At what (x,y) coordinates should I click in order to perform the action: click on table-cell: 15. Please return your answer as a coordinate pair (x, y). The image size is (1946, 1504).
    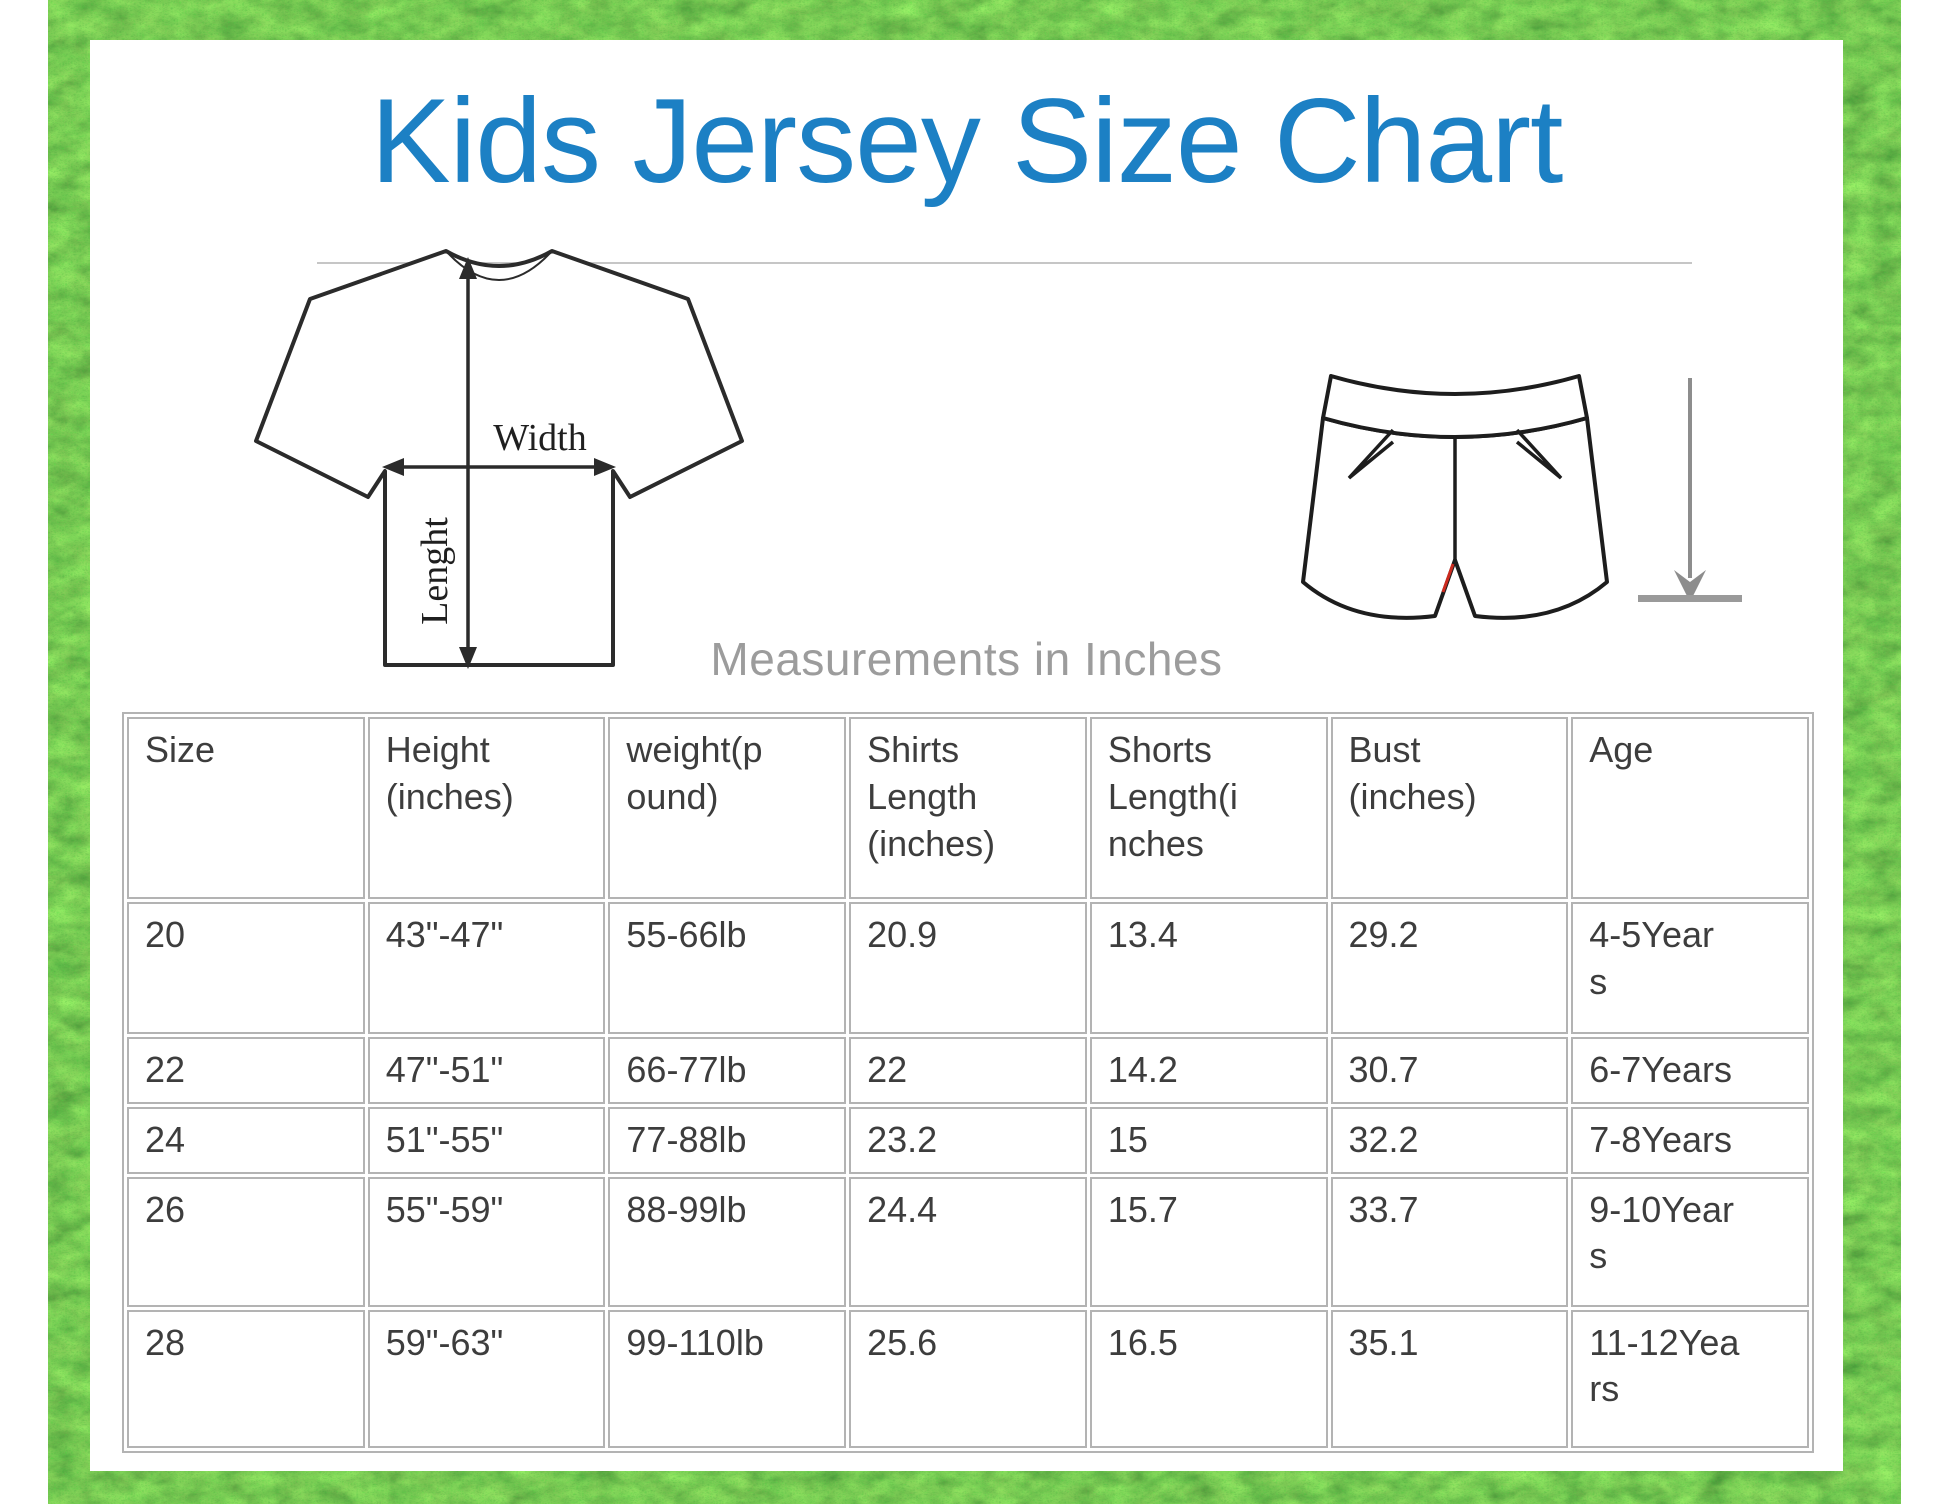
    Looking at the image, I should click on (1208, 1140).